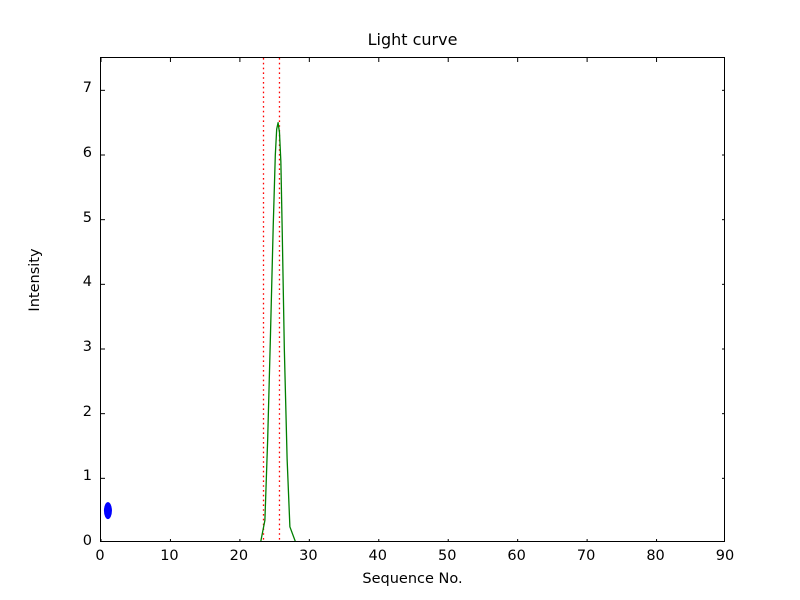 This screenshot has width=800, height=600. What do you see at coordinates (35, 280) in the screenshot?
I see `y-axis-label: Intensity` at bounding box center [35, 280].